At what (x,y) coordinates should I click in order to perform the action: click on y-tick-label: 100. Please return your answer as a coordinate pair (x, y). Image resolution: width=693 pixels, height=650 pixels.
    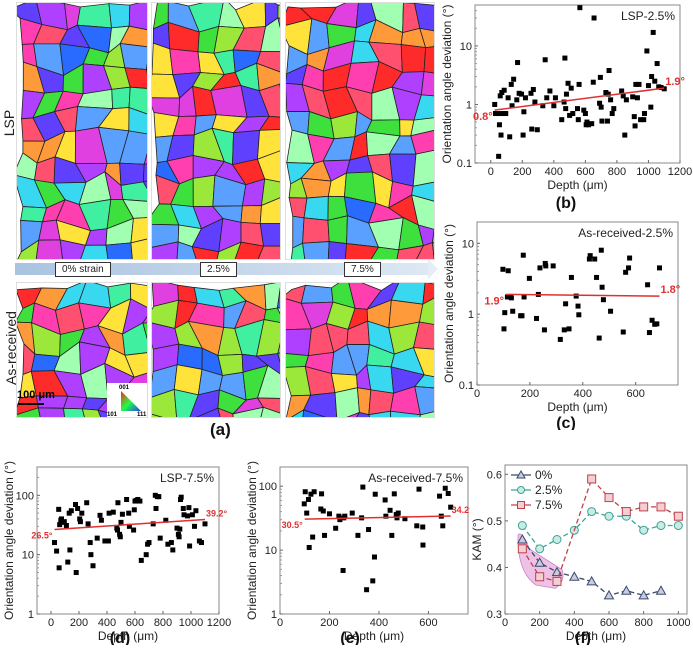
    Looking at the image, I should click on (268, 487).